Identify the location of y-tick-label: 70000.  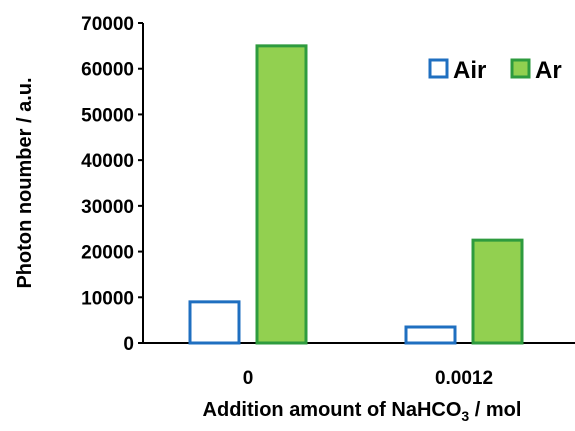
(107, 24).